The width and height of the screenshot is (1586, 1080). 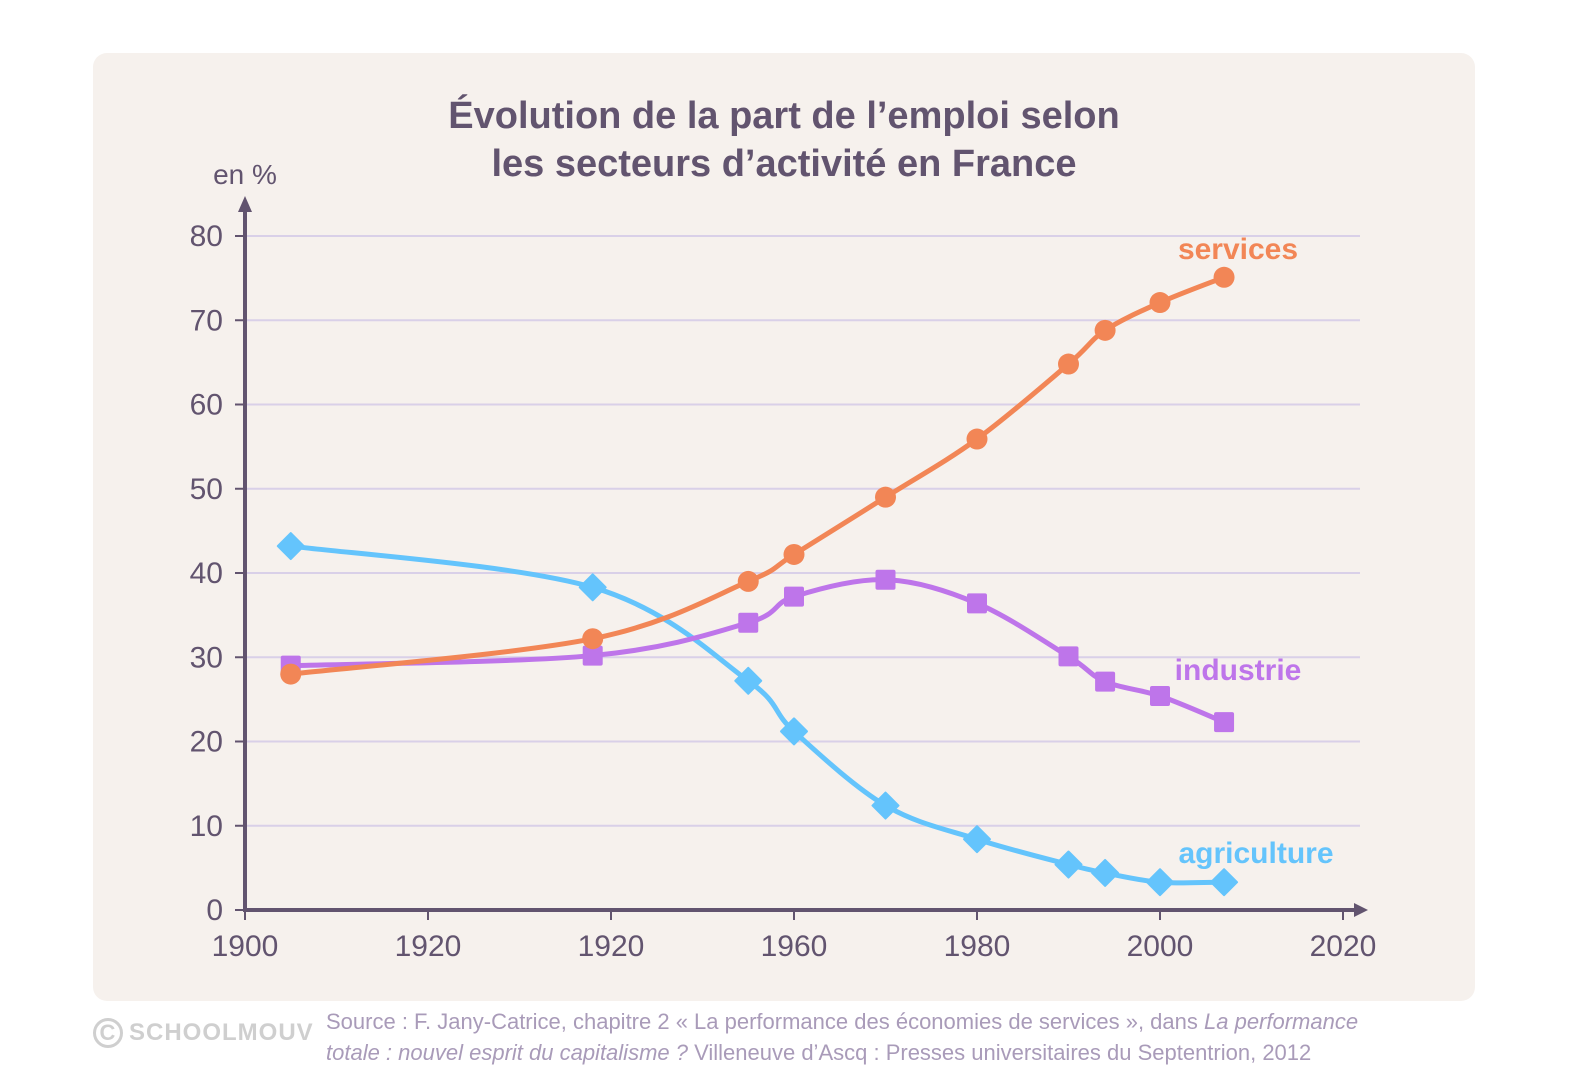 I want to click on x-tick-label: 1900, so click(x=245, y=946).